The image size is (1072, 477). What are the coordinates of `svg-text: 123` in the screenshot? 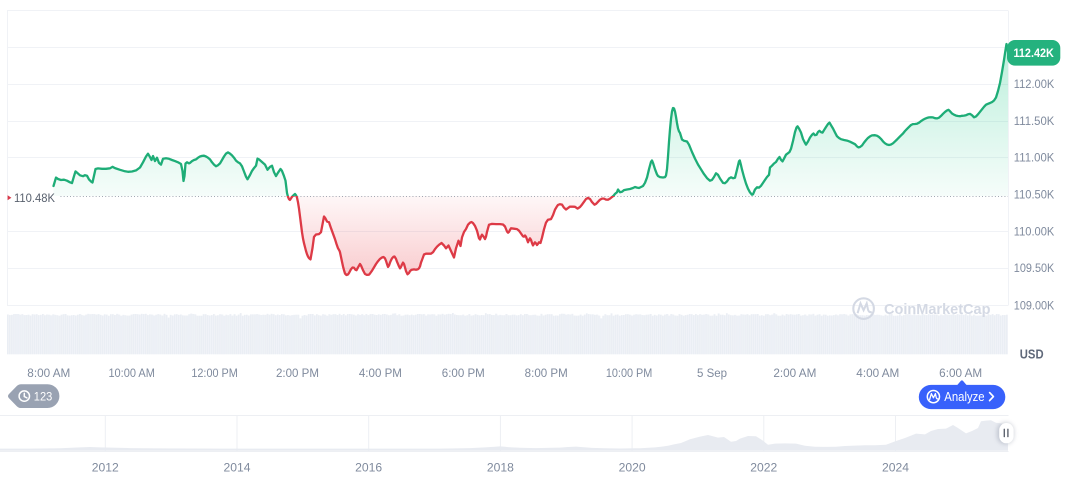 It's located at (43, 396).